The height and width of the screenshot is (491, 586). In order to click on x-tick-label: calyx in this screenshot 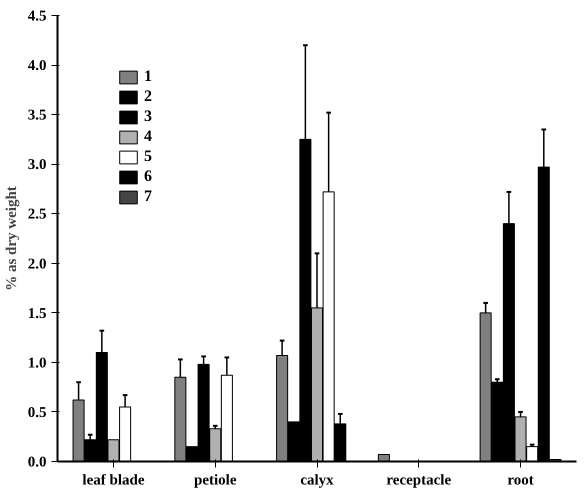, I will do `click(317, 480)`.